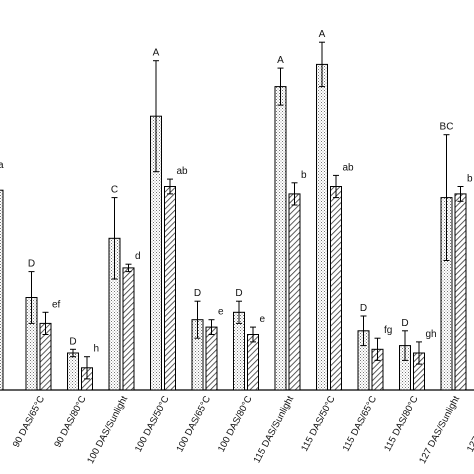 The image size is (474, 474). I want to click on significance-letter-s1-9: D, so click(404, 323).